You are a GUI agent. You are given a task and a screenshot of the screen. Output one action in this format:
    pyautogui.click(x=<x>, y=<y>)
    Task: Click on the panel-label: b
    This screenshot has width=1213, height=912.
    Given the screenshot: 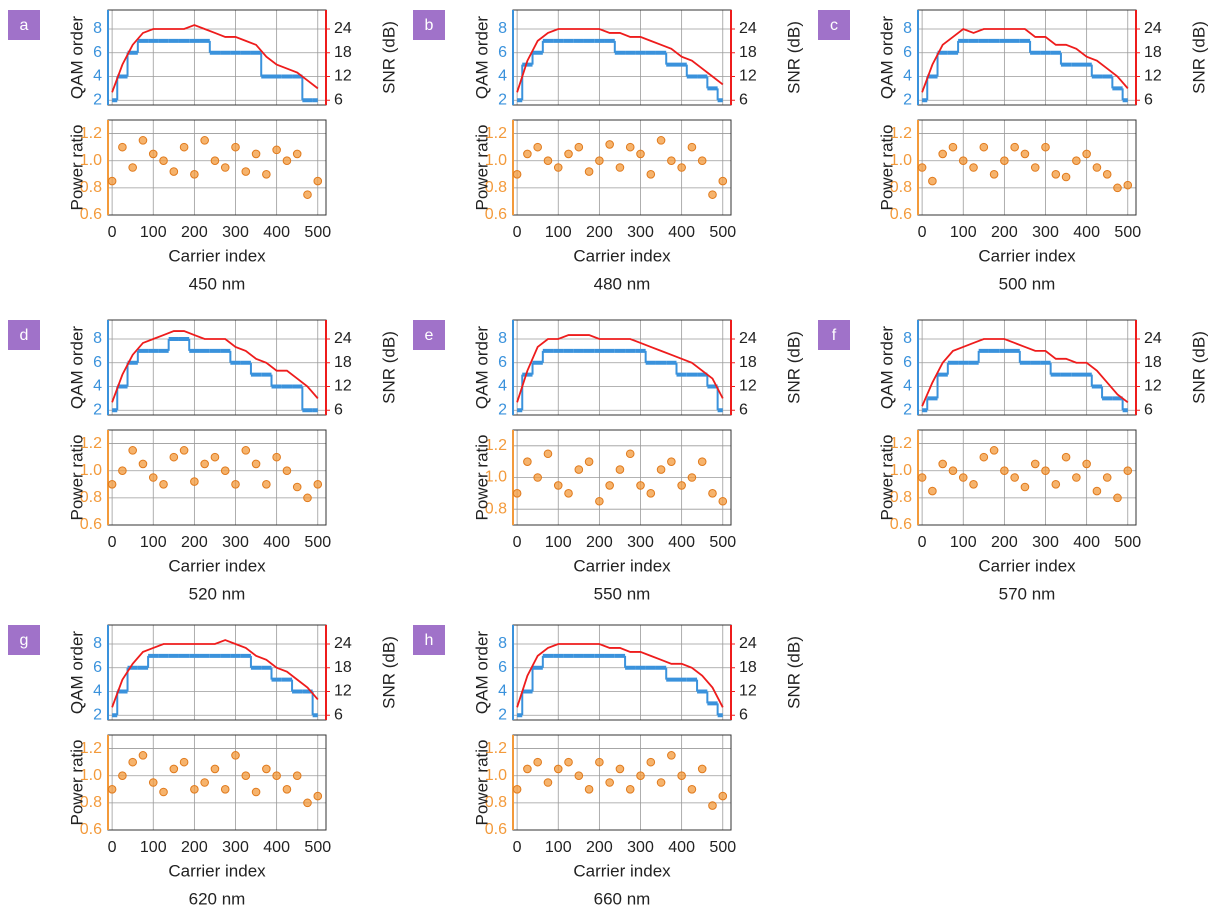 What is the action you would take?
    pyautogui.click(x=429, y=25)
    